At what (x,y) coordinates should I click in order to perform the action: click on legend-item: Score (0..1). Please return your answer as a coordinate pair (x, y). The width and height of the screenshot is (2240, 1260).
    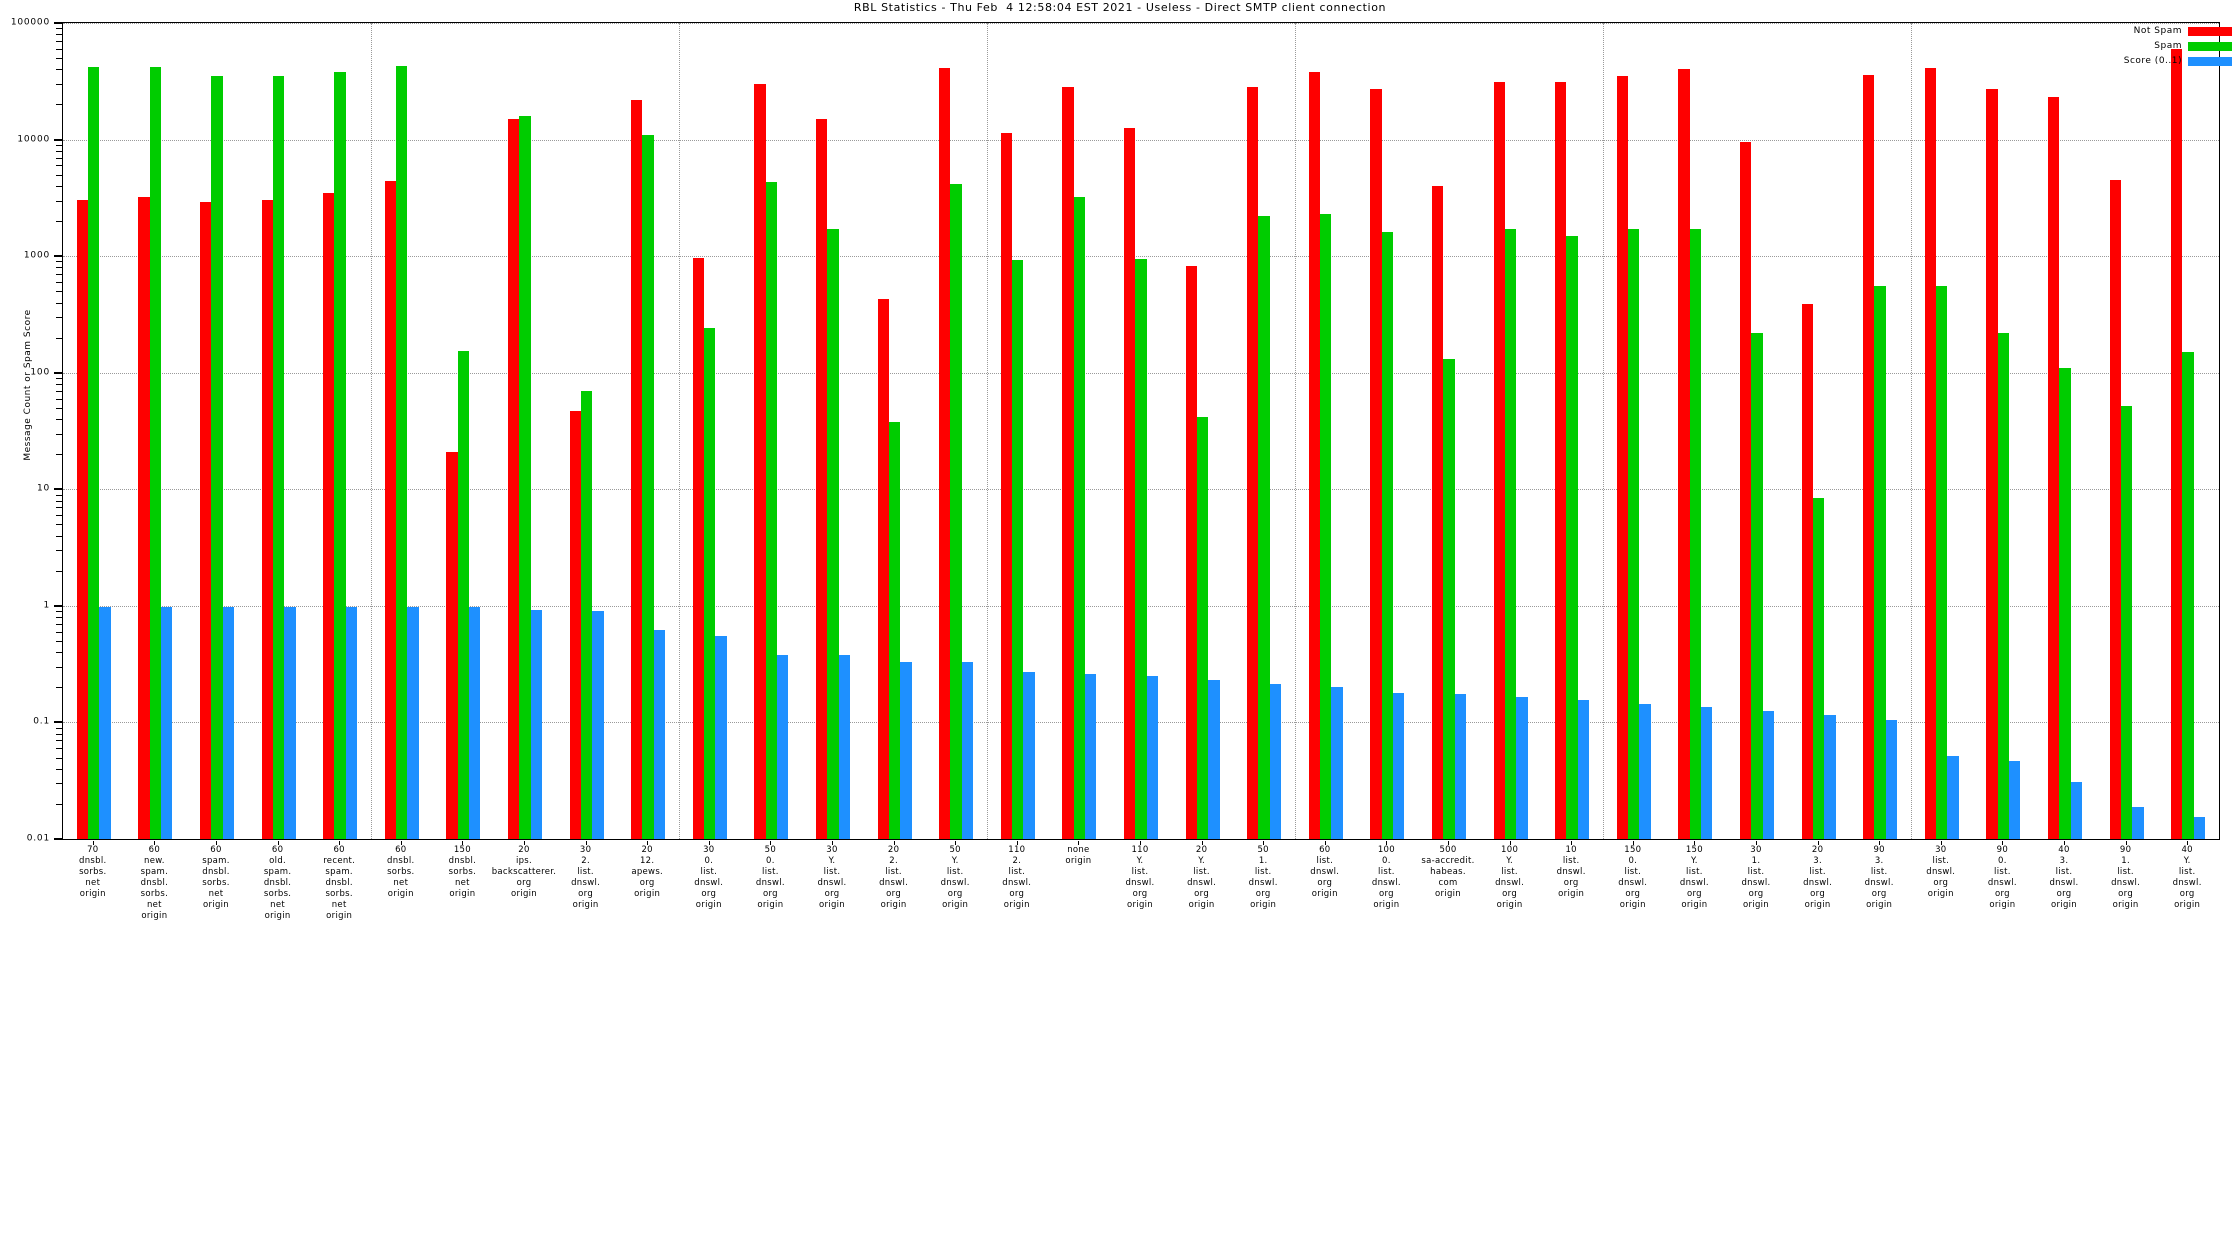
    Looking at the image, I should click on (2178, 61).